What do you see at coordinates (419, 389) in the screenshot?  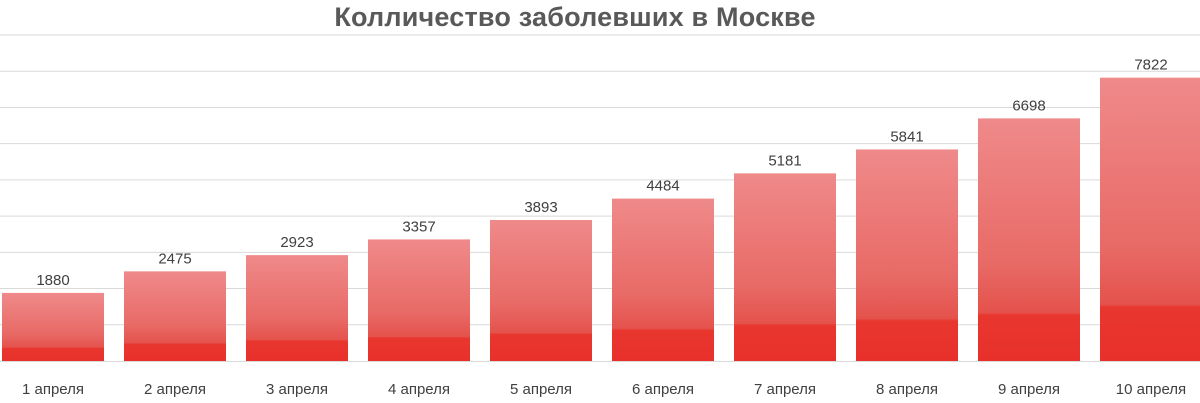 I see `x-tick-label: 4 апреля` at bounding box center [419, 389].